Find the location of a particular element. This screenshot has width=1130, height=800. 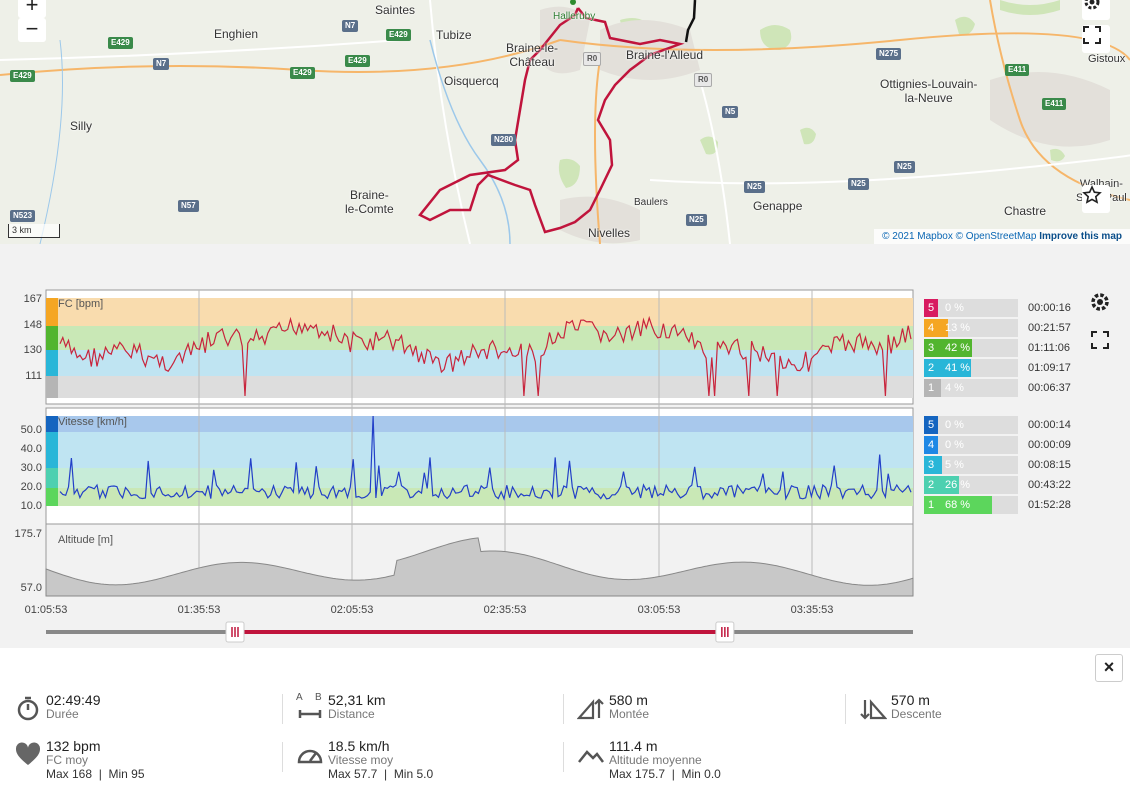

hr-ytick: 111 is located at coordinates (33, 376).